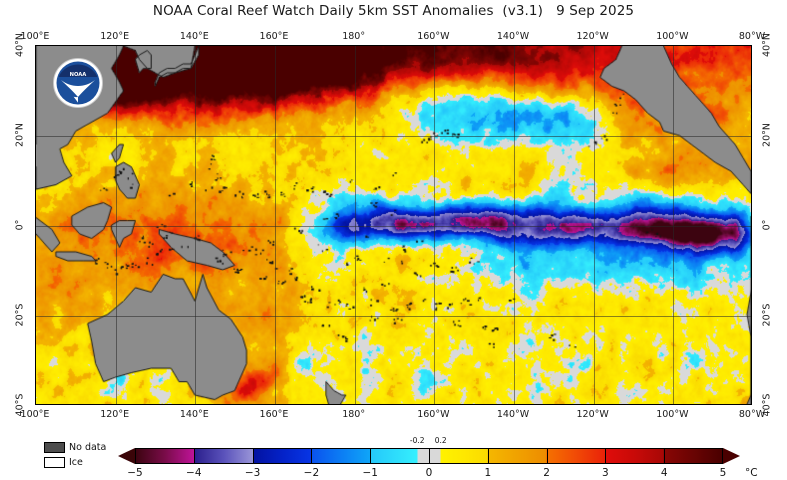  What do you see at coordinates (354, 36) in the screenshot?
I see `lon-label-top: 180°` at bounding box center [354, 36].